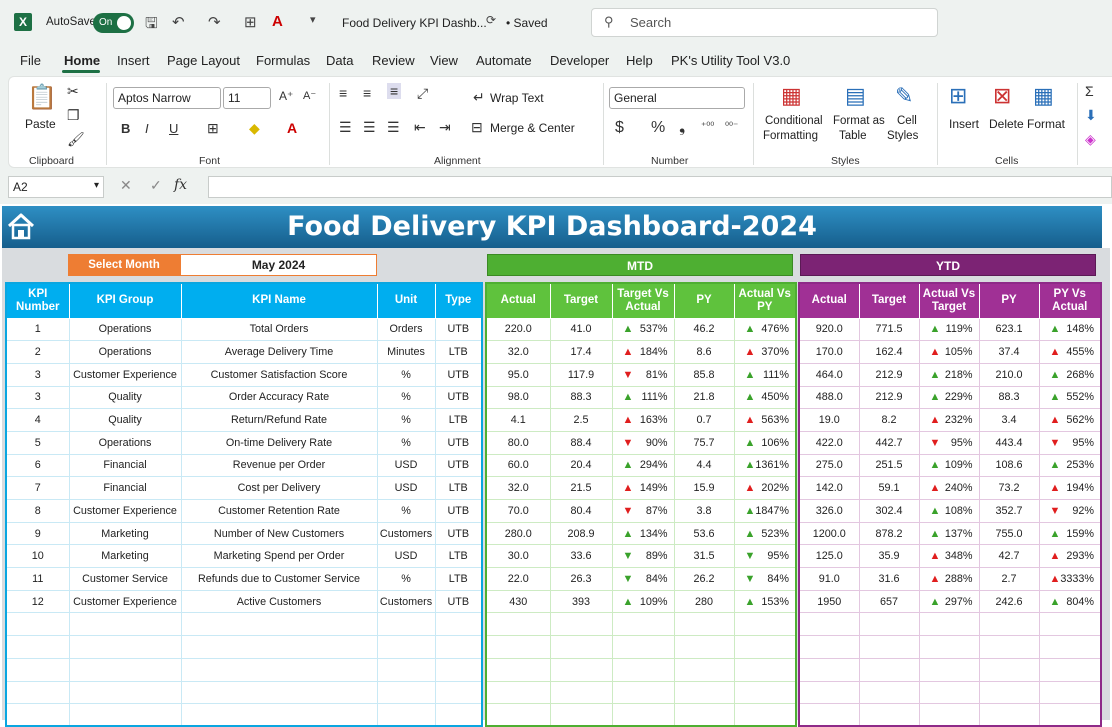 This screenshot has width=1112, height=727. I want to click on text-color-icon: A, so click(292, 128).